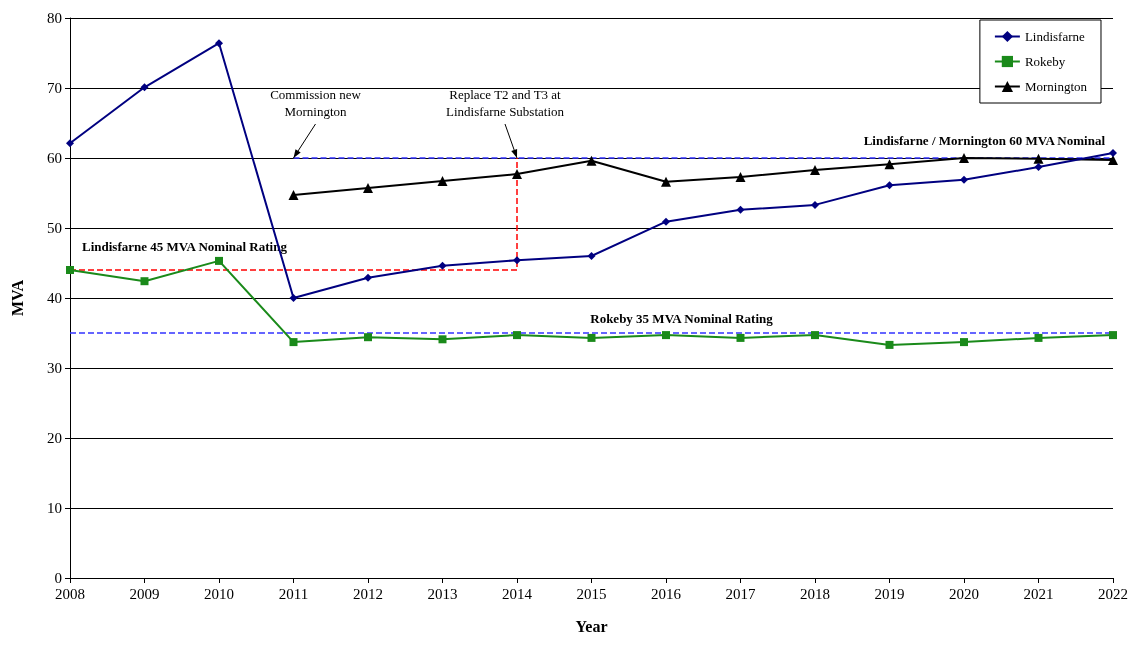  I want to click on y-tick-label: 0, so click(58, 578).